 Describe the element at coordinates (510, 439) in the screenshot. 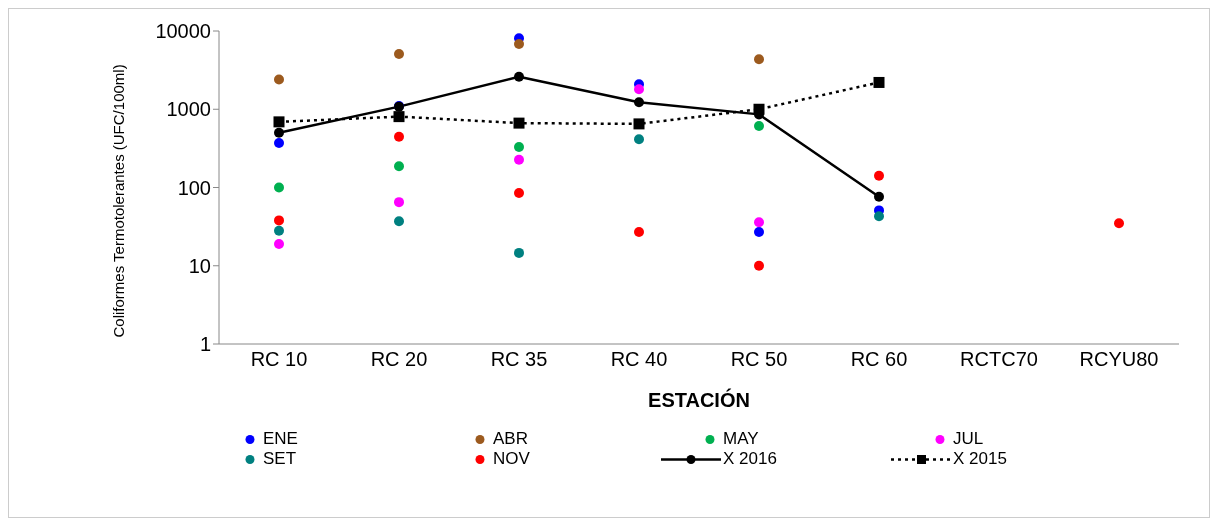

I see `legend-label: ABR` at that location.